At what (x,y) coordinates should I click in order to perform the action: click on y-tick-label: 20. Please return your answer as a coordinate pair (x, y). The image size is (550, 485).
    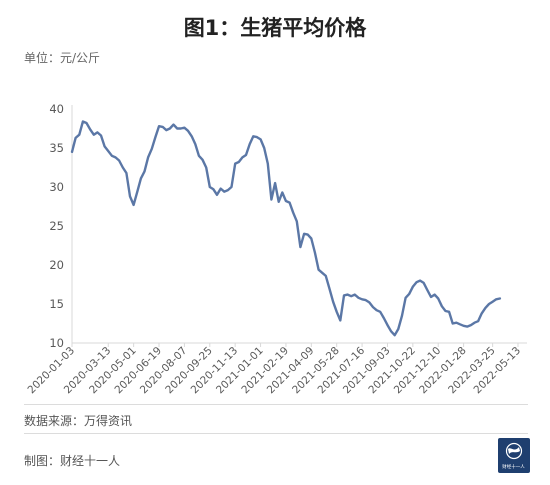
    Looking at the image, I should click on (56, 265).